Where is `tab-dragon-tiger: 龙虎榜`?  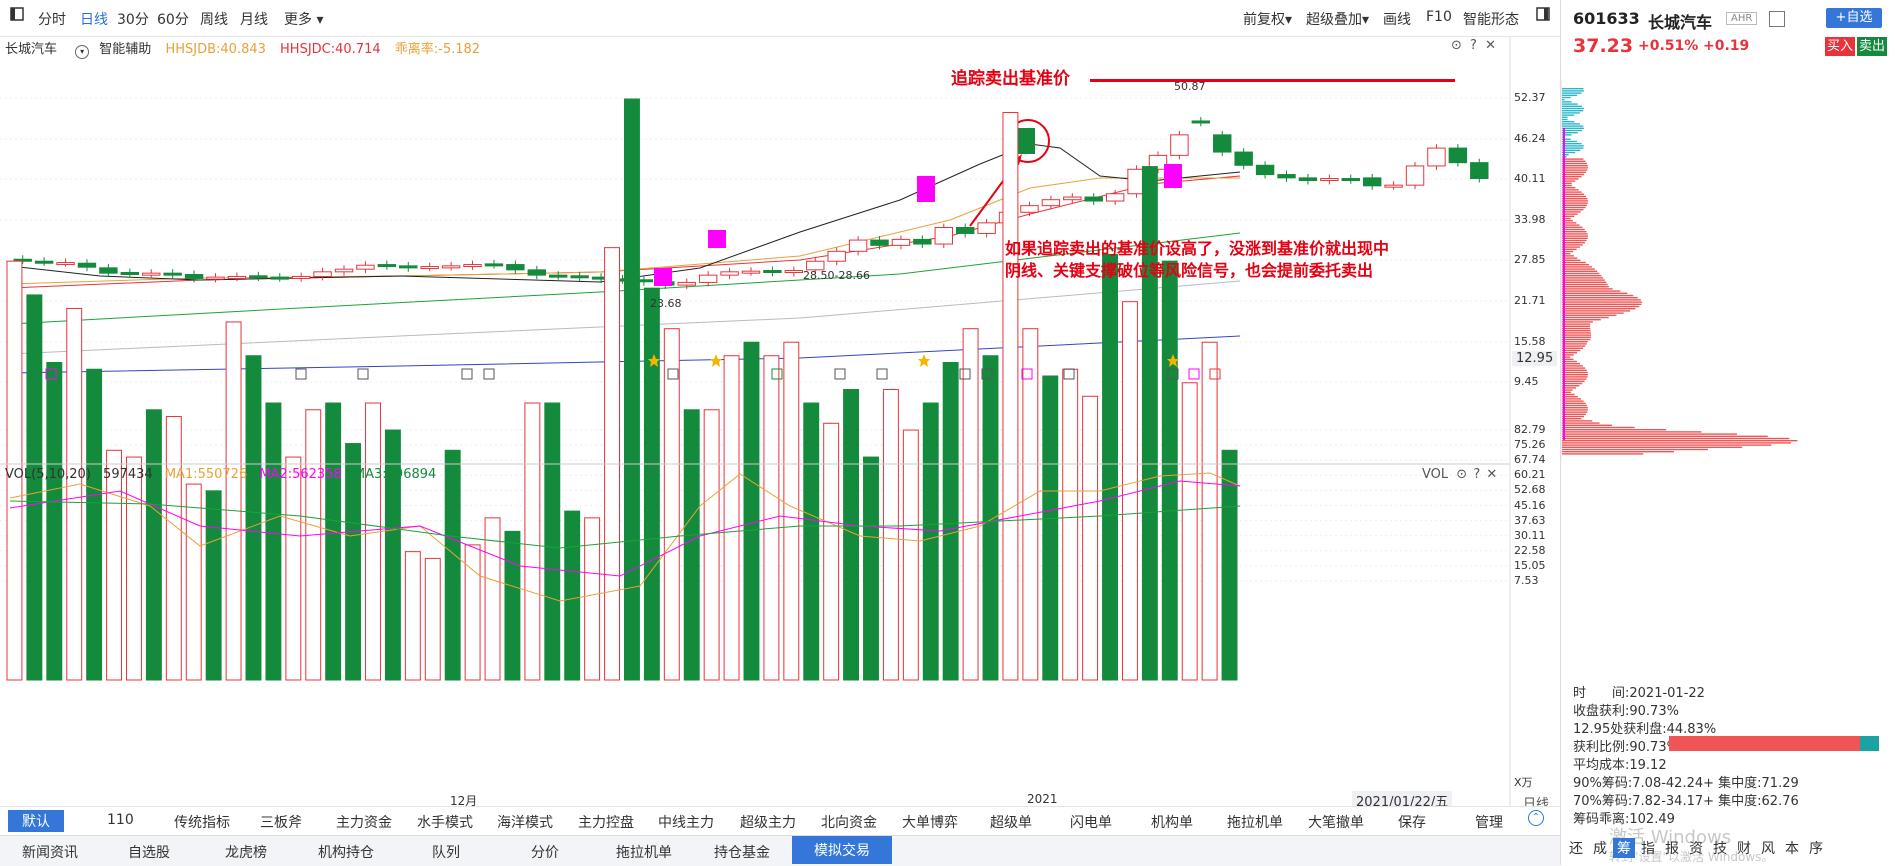 tab-dragon-tiger: 龙虎榜 is located at coordinates (246, 853).